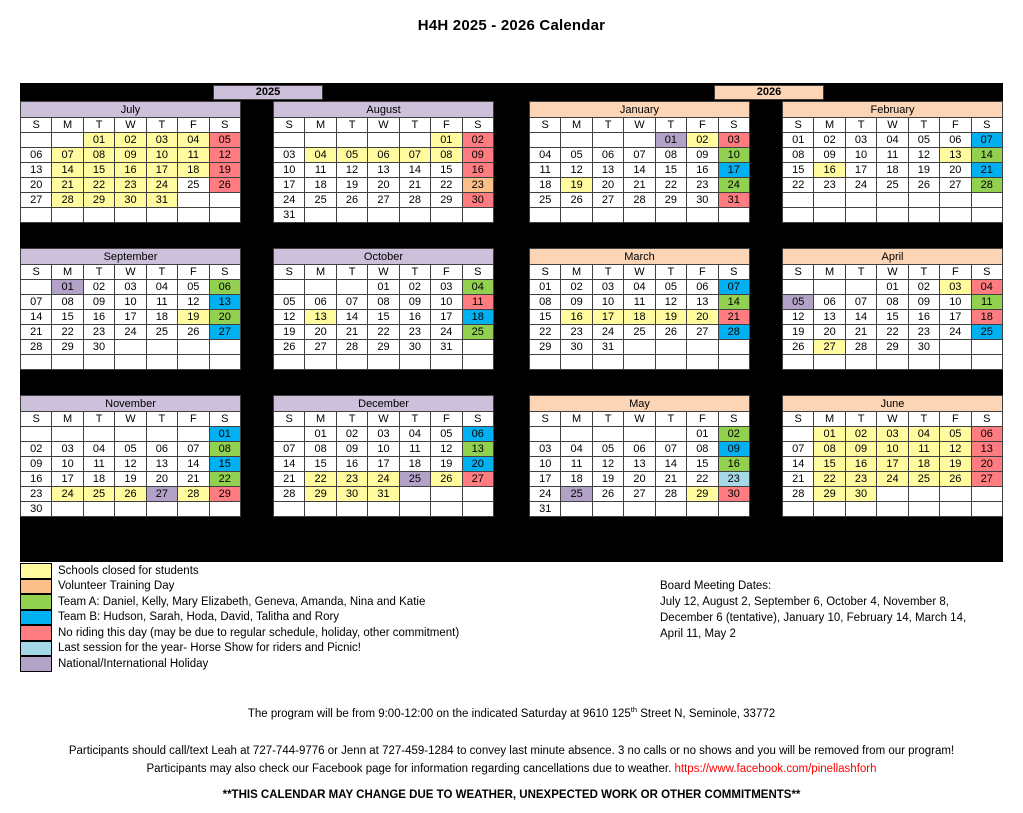 The image size is (1023, 813). What do you see at coordinates (892, 155) in the screenshot?
I see `day-cell: 11` at bounding box center [892, 155].